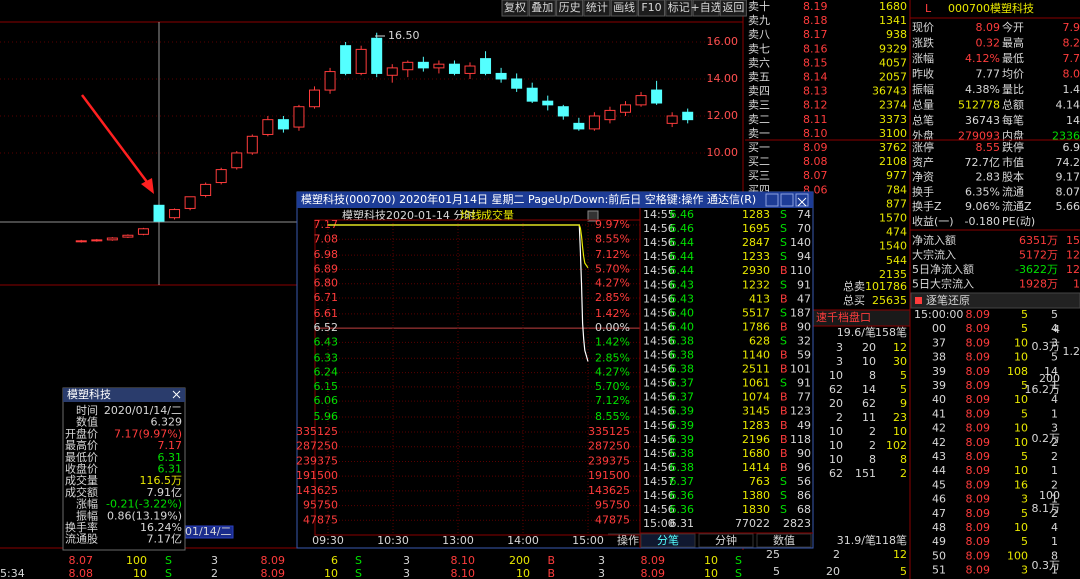 The height and width of the screenshot is (579, 1080). Describe the element at coordinates (756, 312) in the screenshot. I see `tick-volume: 5517` at that location.